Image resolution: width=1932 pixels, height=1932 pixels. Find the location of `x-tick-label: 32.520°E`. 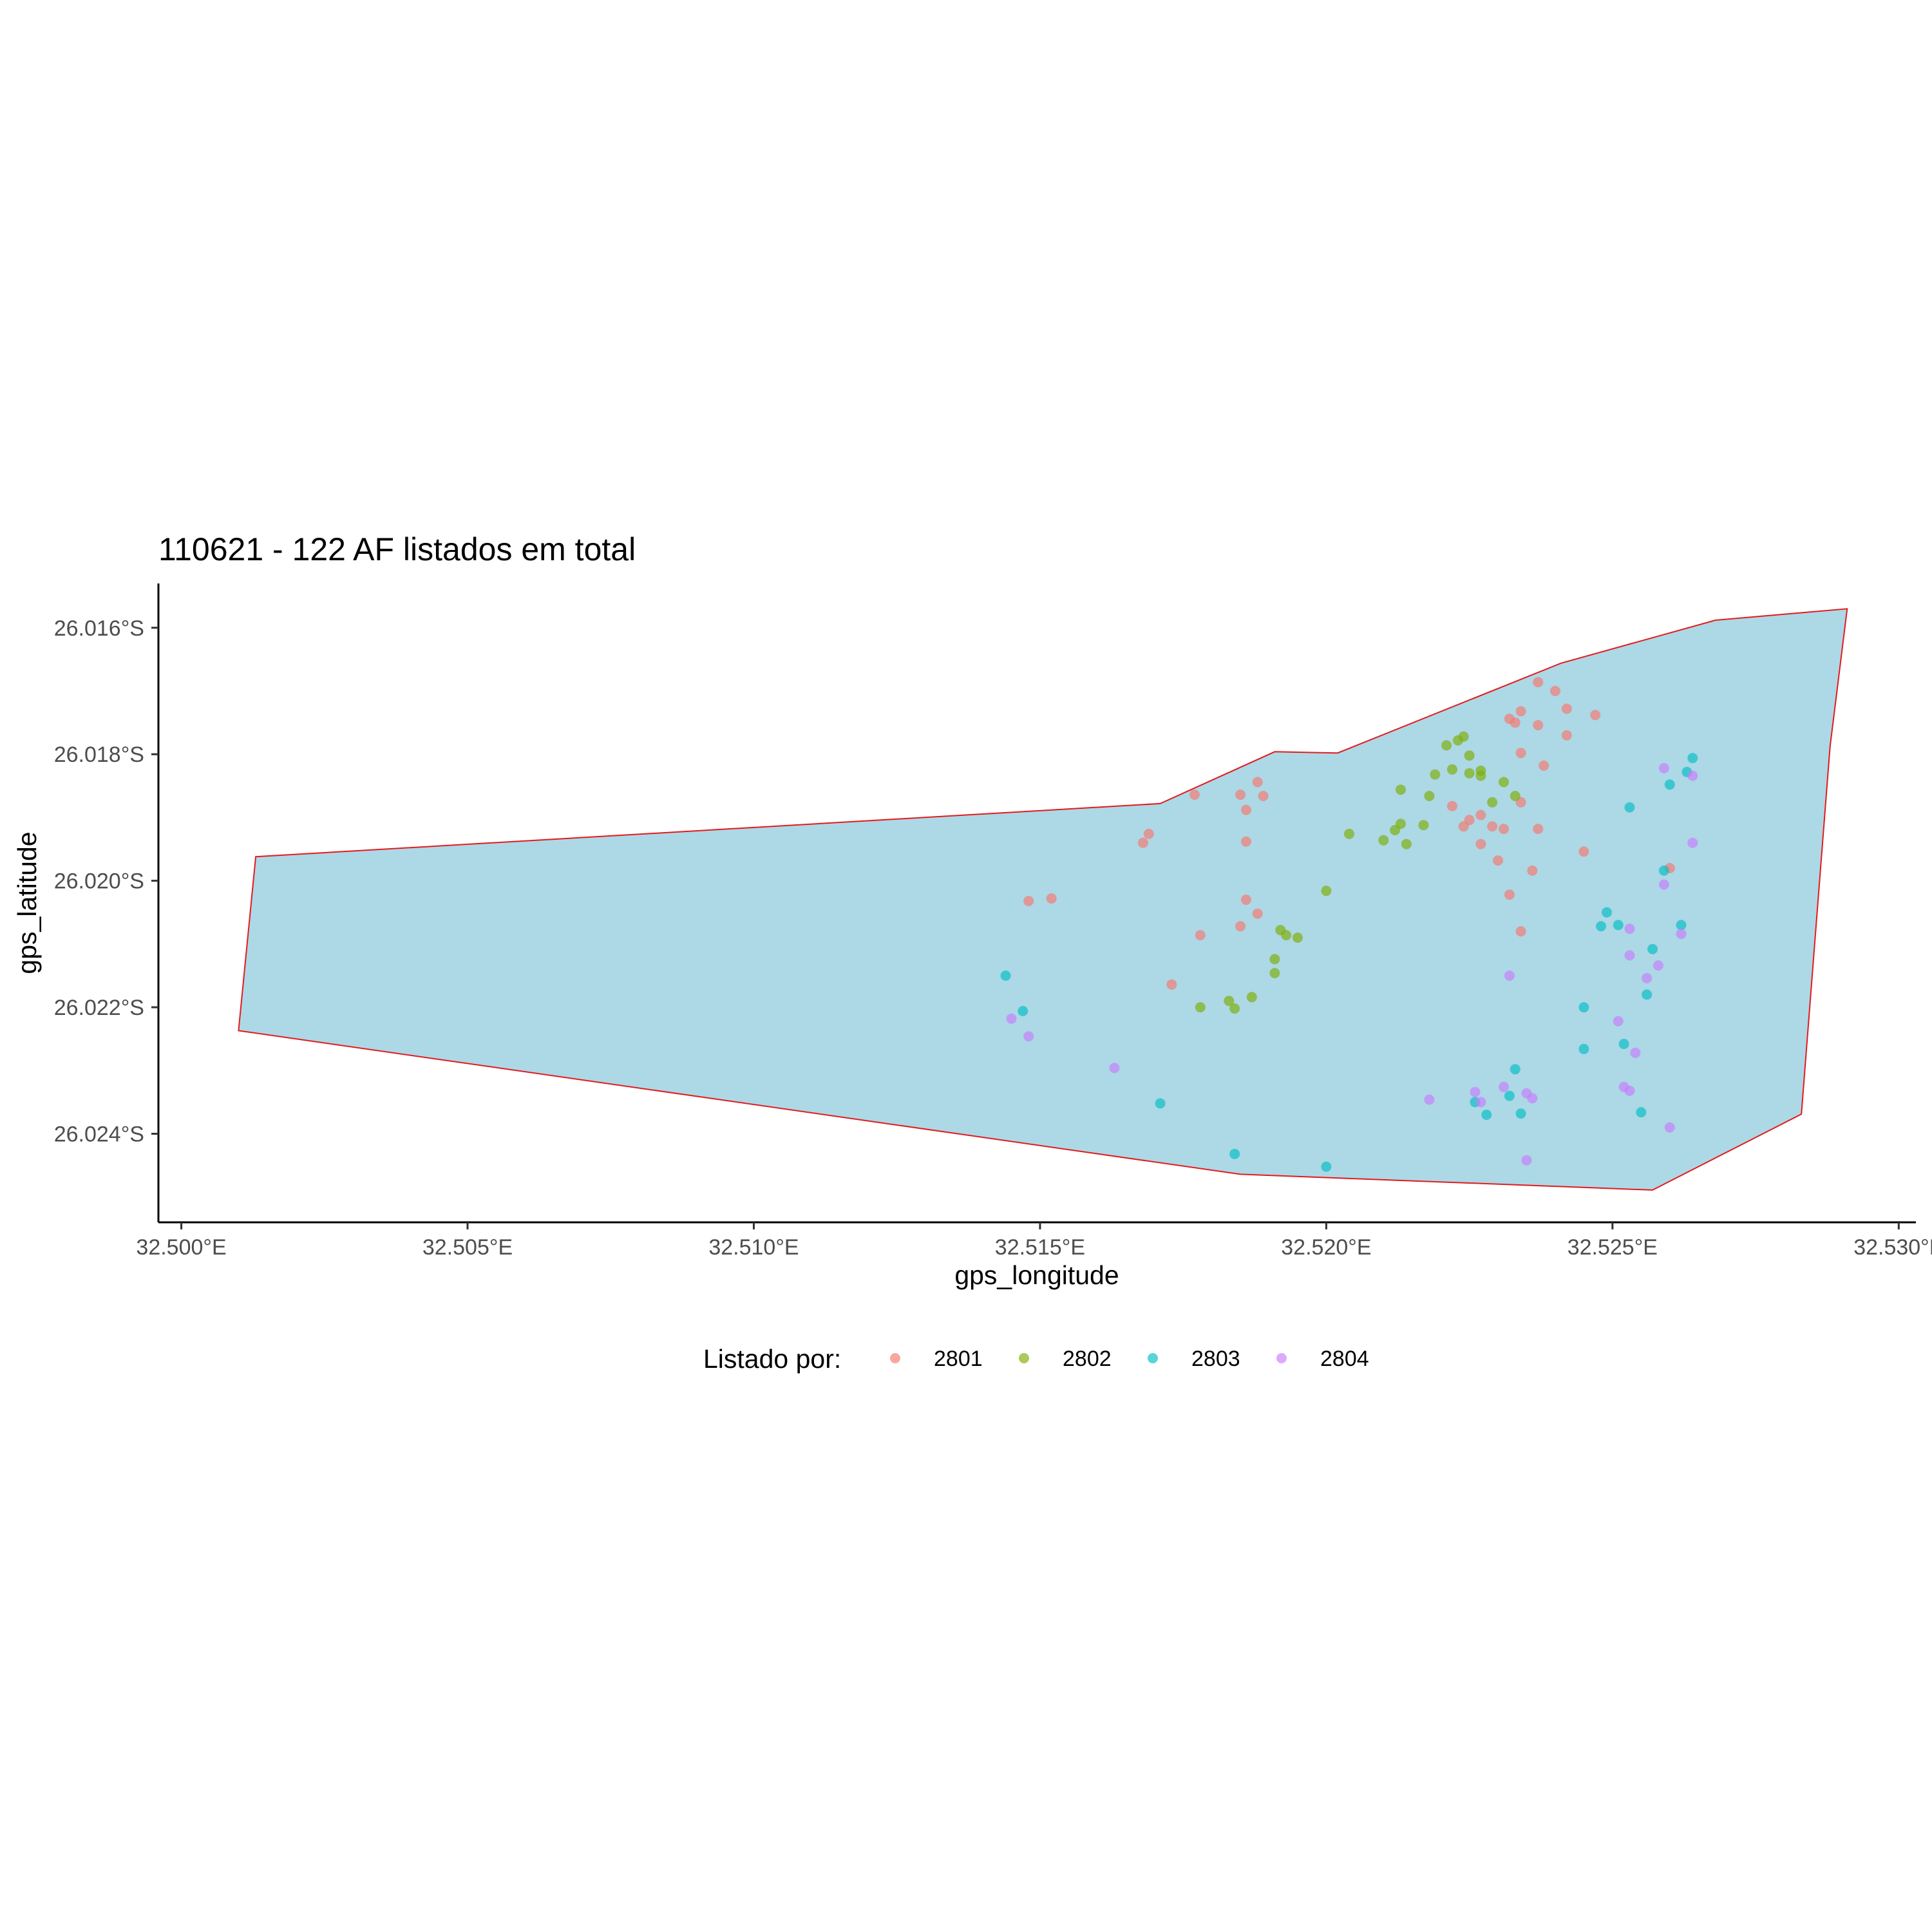

x-tick-label: 32.520°E is located at coordinates (1326, 1247).